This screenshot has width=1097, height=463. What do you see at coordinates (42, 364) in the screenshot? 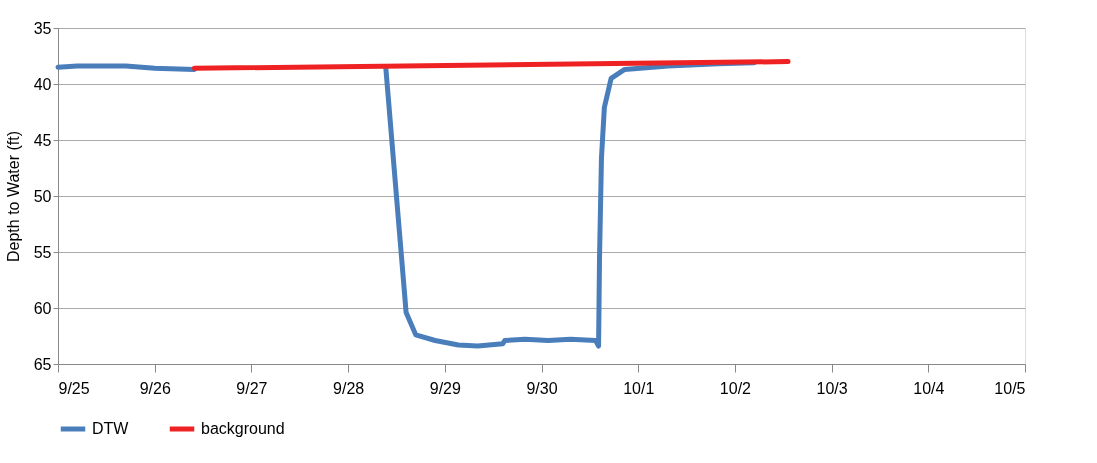
I see `y-tick-label: 65` at bounding box center [42, 364].